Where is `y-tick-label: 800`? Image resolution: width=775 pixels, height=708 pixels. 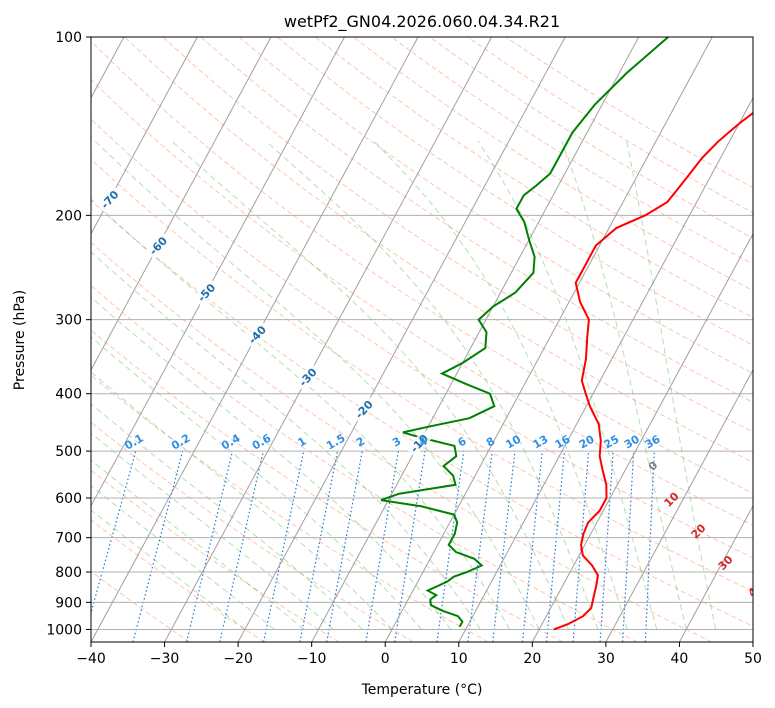 y-tick-label: 800 is located at coordinates (68, 573).